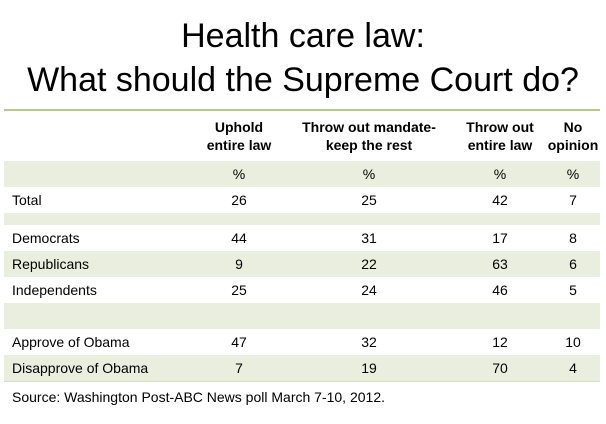  I want to click on table-cell: 9, so click(239, 264).